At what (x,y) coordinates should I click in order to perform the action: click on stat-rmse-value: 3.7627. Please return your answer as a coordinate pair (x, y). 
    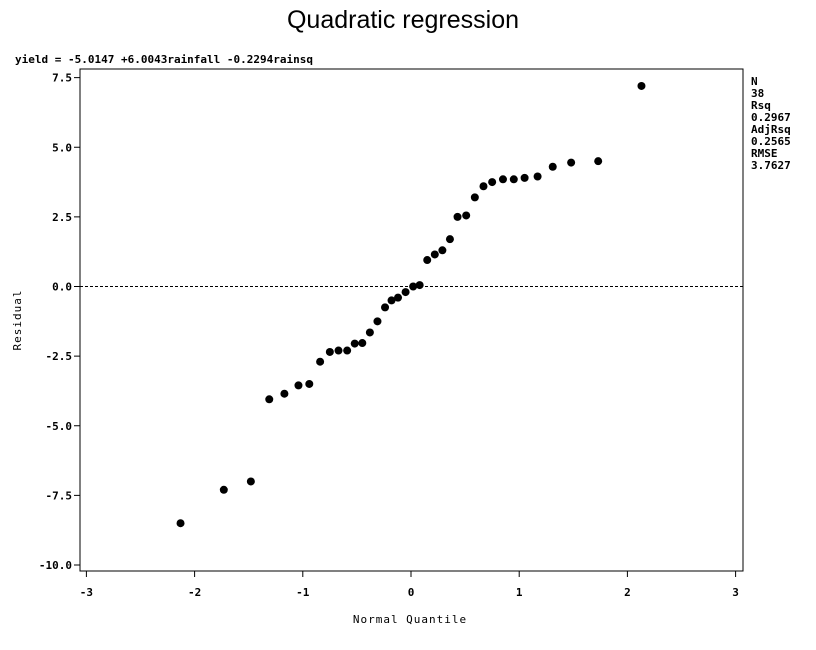
    Looking at the image, I should click on (771, 165).